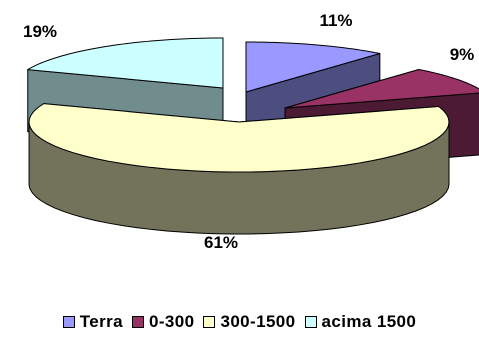  I want to click on legend-label-terra: Terra, so click(101, 321).